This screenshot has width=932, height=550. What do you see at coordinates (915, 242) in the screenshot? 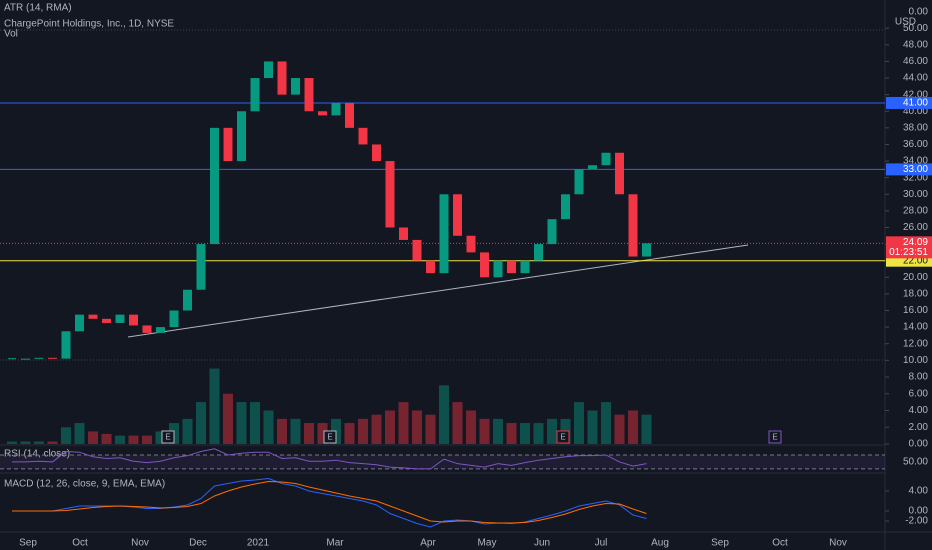
I see `last-price-label: 24.09` at bounding box center [915, 242].